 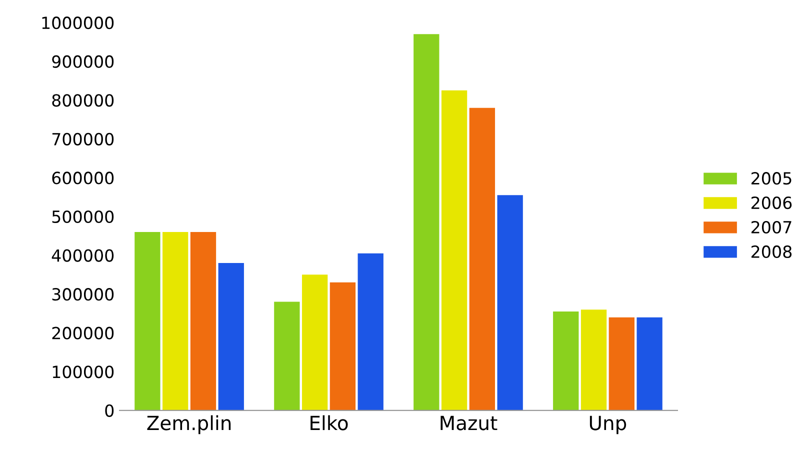 What do you see at coordinates (83, 217) in the screenshot?
I see `y-tick-label: 500000` at bounding box center [83, 217].